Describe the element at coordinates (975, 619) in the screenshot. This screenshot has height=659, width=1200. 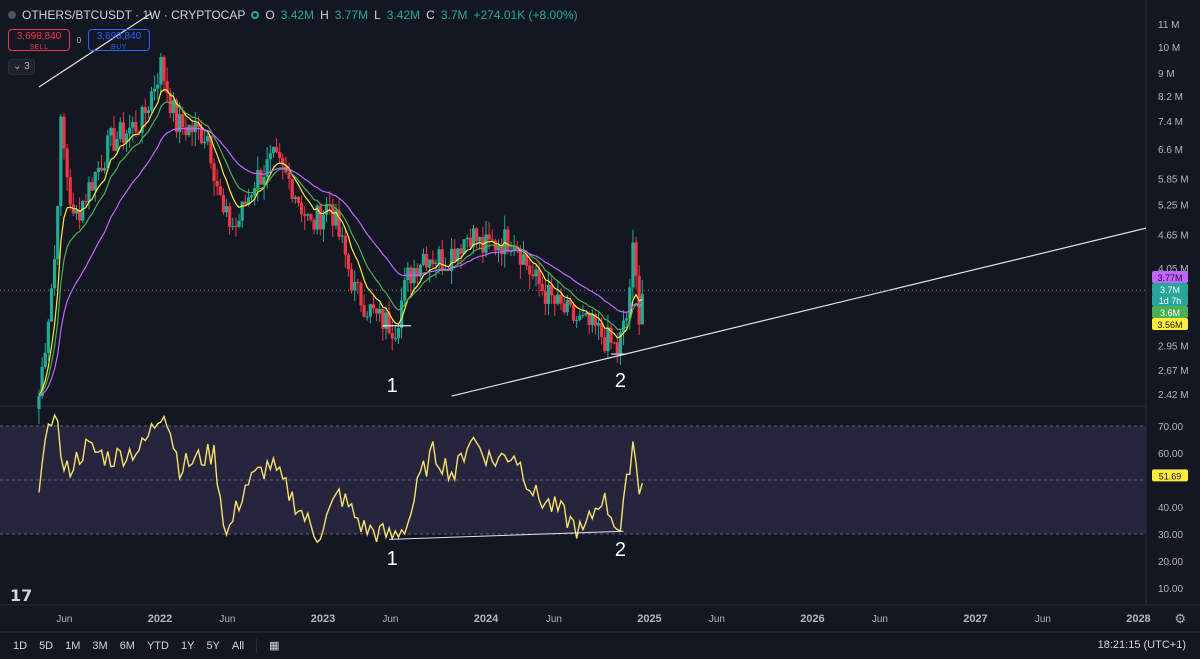
I see `time-axis-label: 2027` at that location.